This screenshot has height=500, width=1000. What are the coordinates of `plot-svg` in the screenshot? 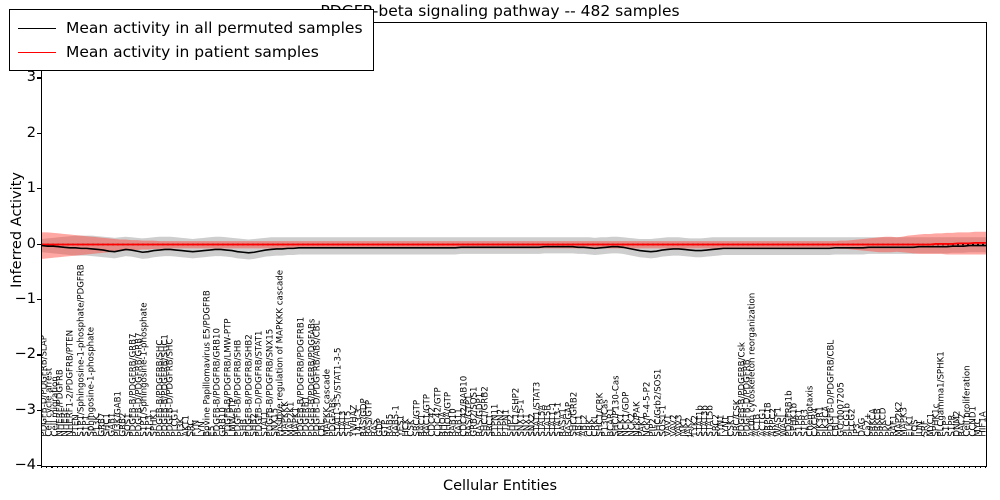 It's located at (514, 245).